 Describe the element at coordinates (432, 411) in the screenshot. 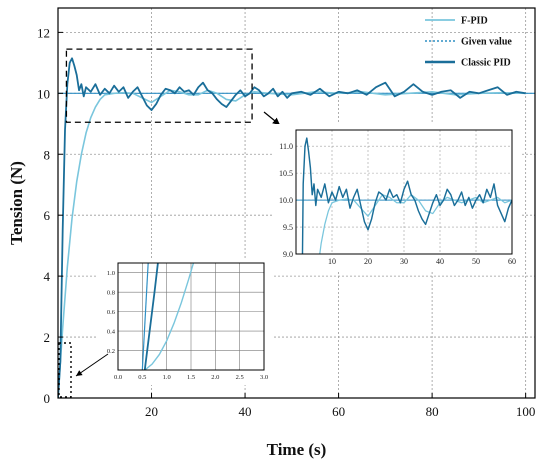

I see `x-tick-label: 80` at that location.